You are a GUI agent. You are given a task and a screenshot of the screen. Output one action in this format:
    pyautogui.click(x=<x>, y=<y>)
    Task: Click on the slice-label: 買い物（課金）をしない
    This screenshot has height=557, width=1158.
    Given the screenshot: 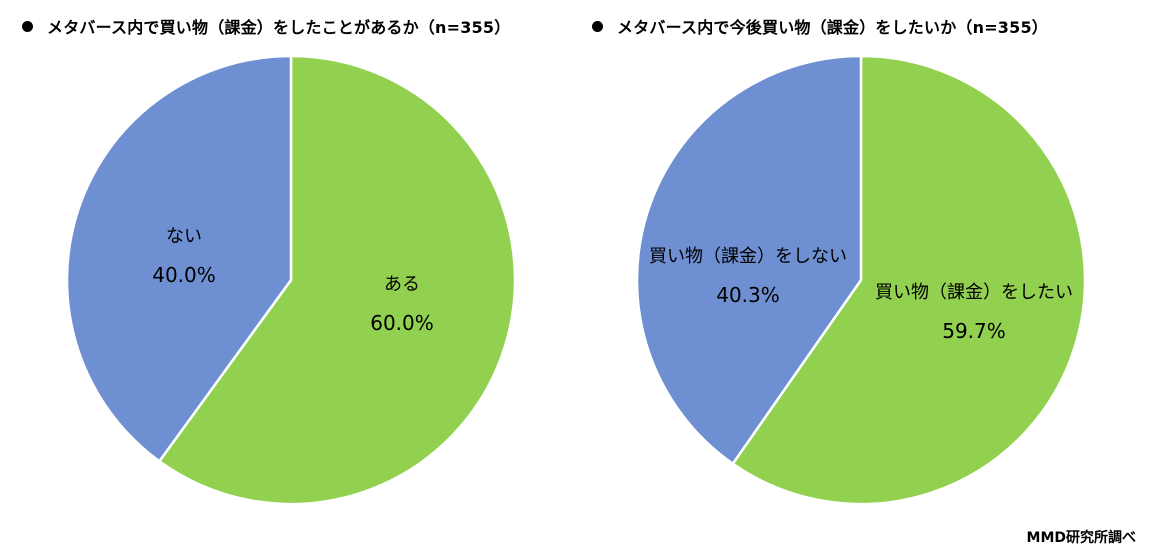 What is the action you would take?
    pyautogui.click(x=748, y=256)
    